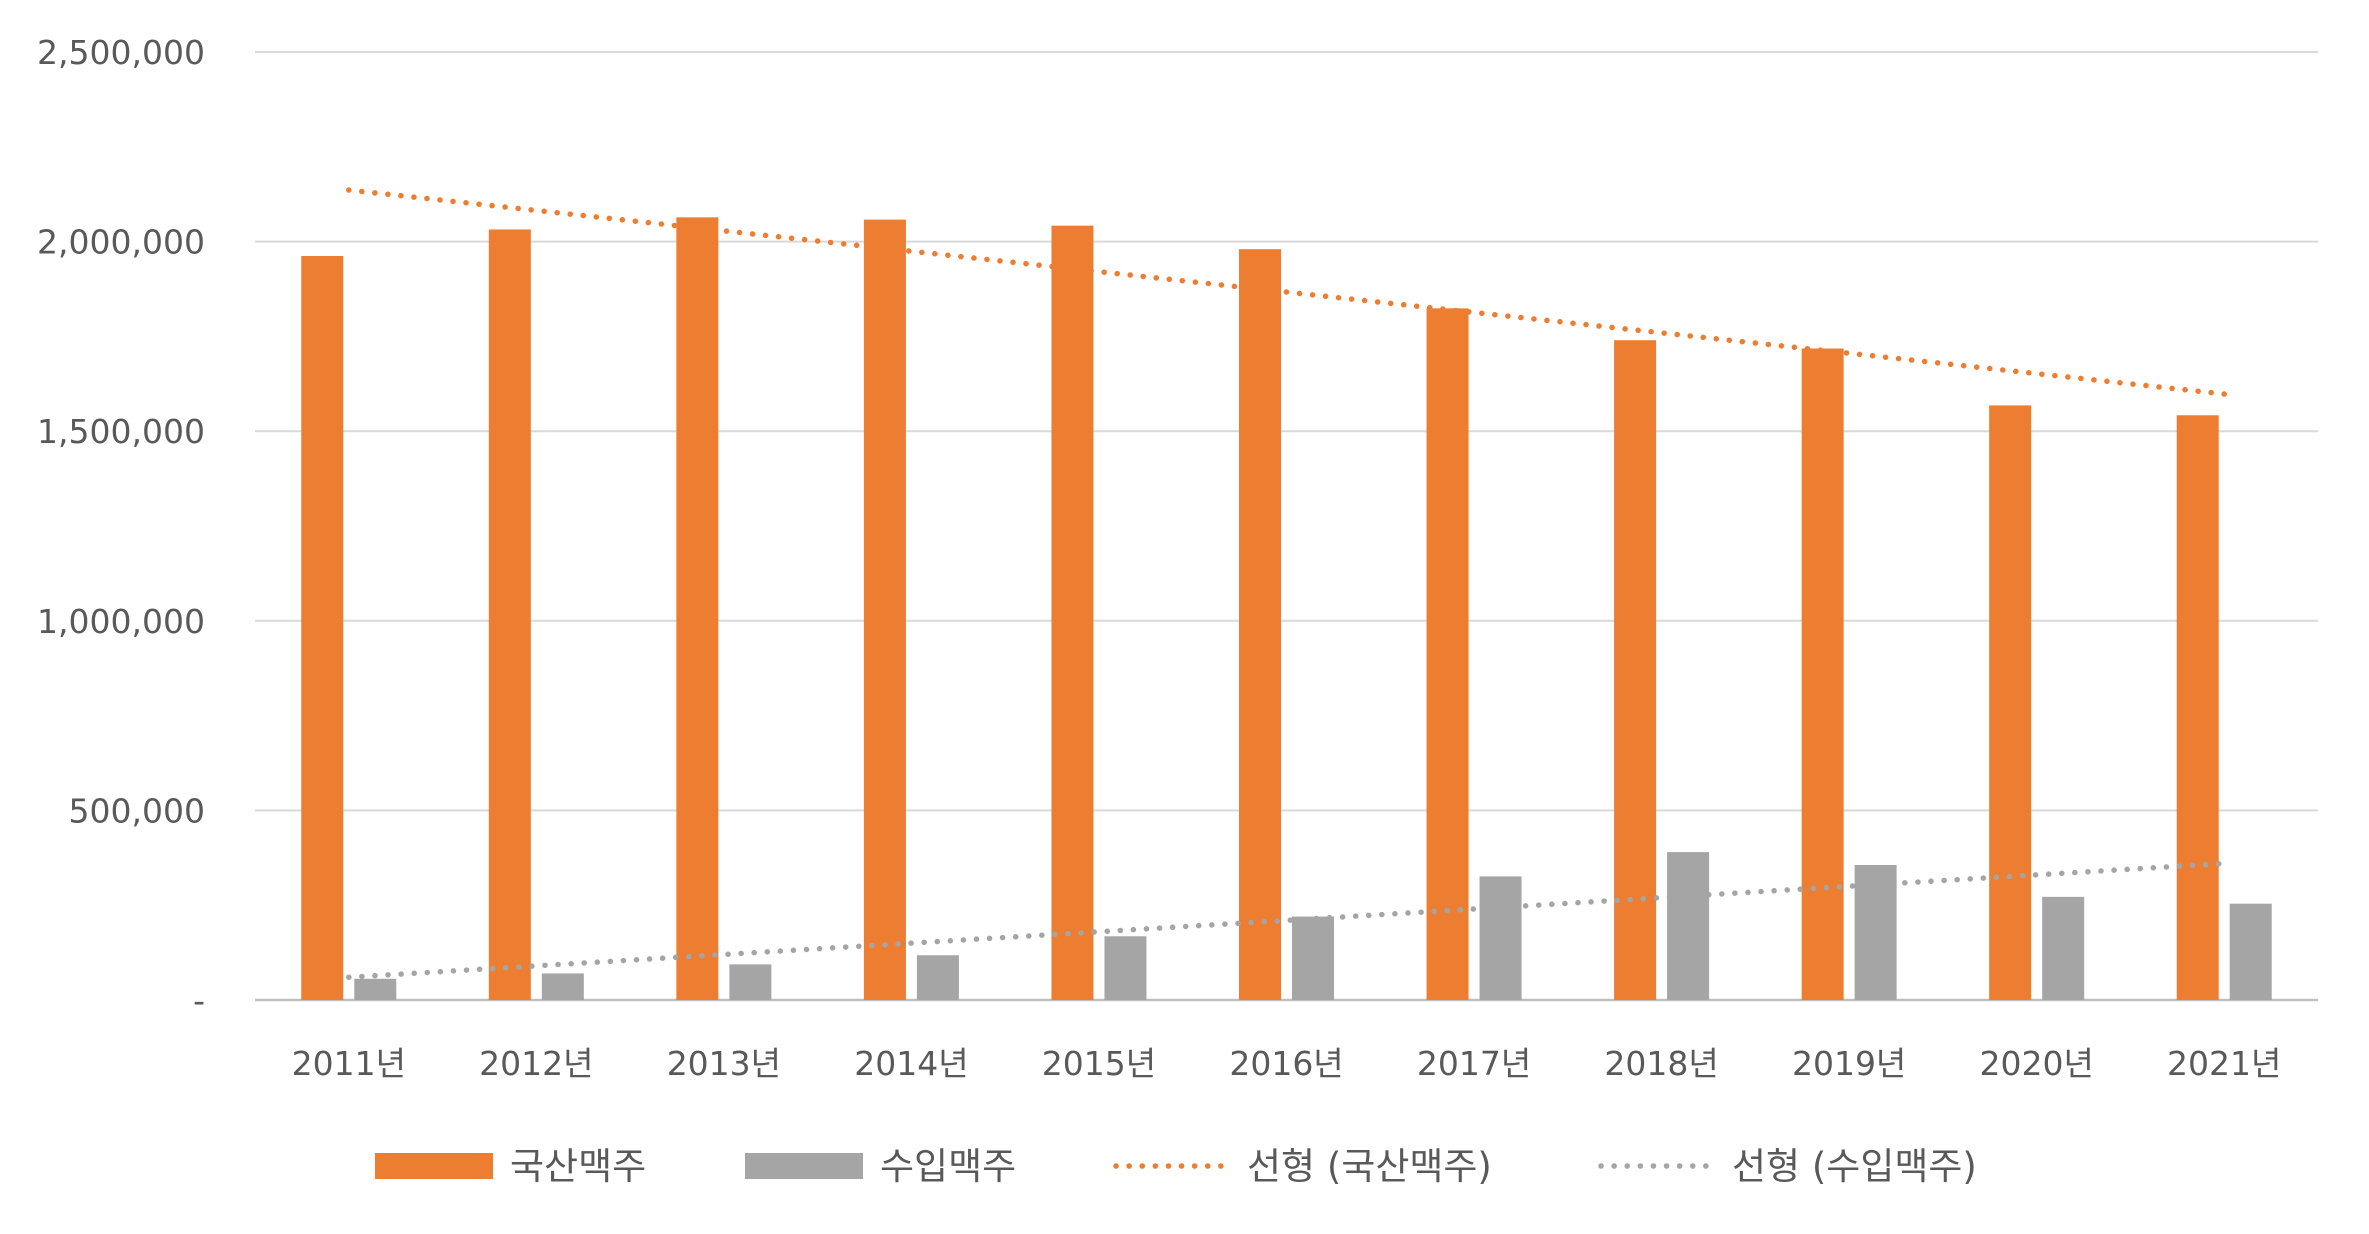 This screenshot has height=1234, width=2369. What do you see at coordinates (1849, 1063) in the screenshot?
I see `x-tick-label: 2019년` at bounding box center [1849, 1063].